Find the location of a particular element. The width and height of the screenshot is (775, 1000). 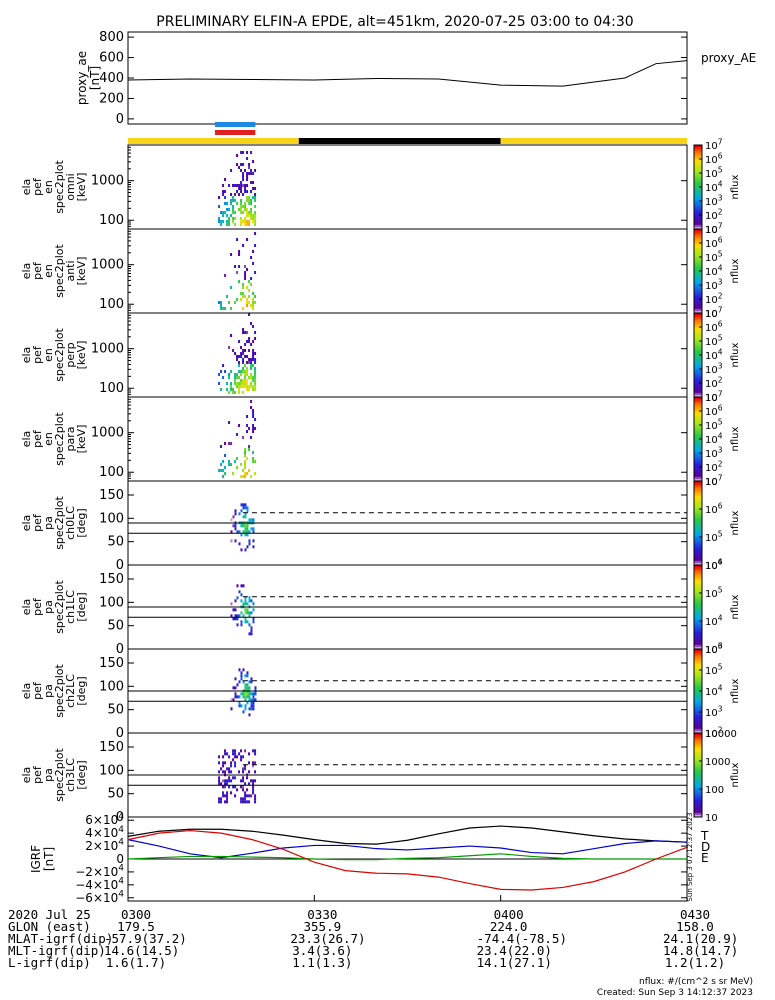

spectrogram-tick-label: 150 is located at coordinates (111, 579).